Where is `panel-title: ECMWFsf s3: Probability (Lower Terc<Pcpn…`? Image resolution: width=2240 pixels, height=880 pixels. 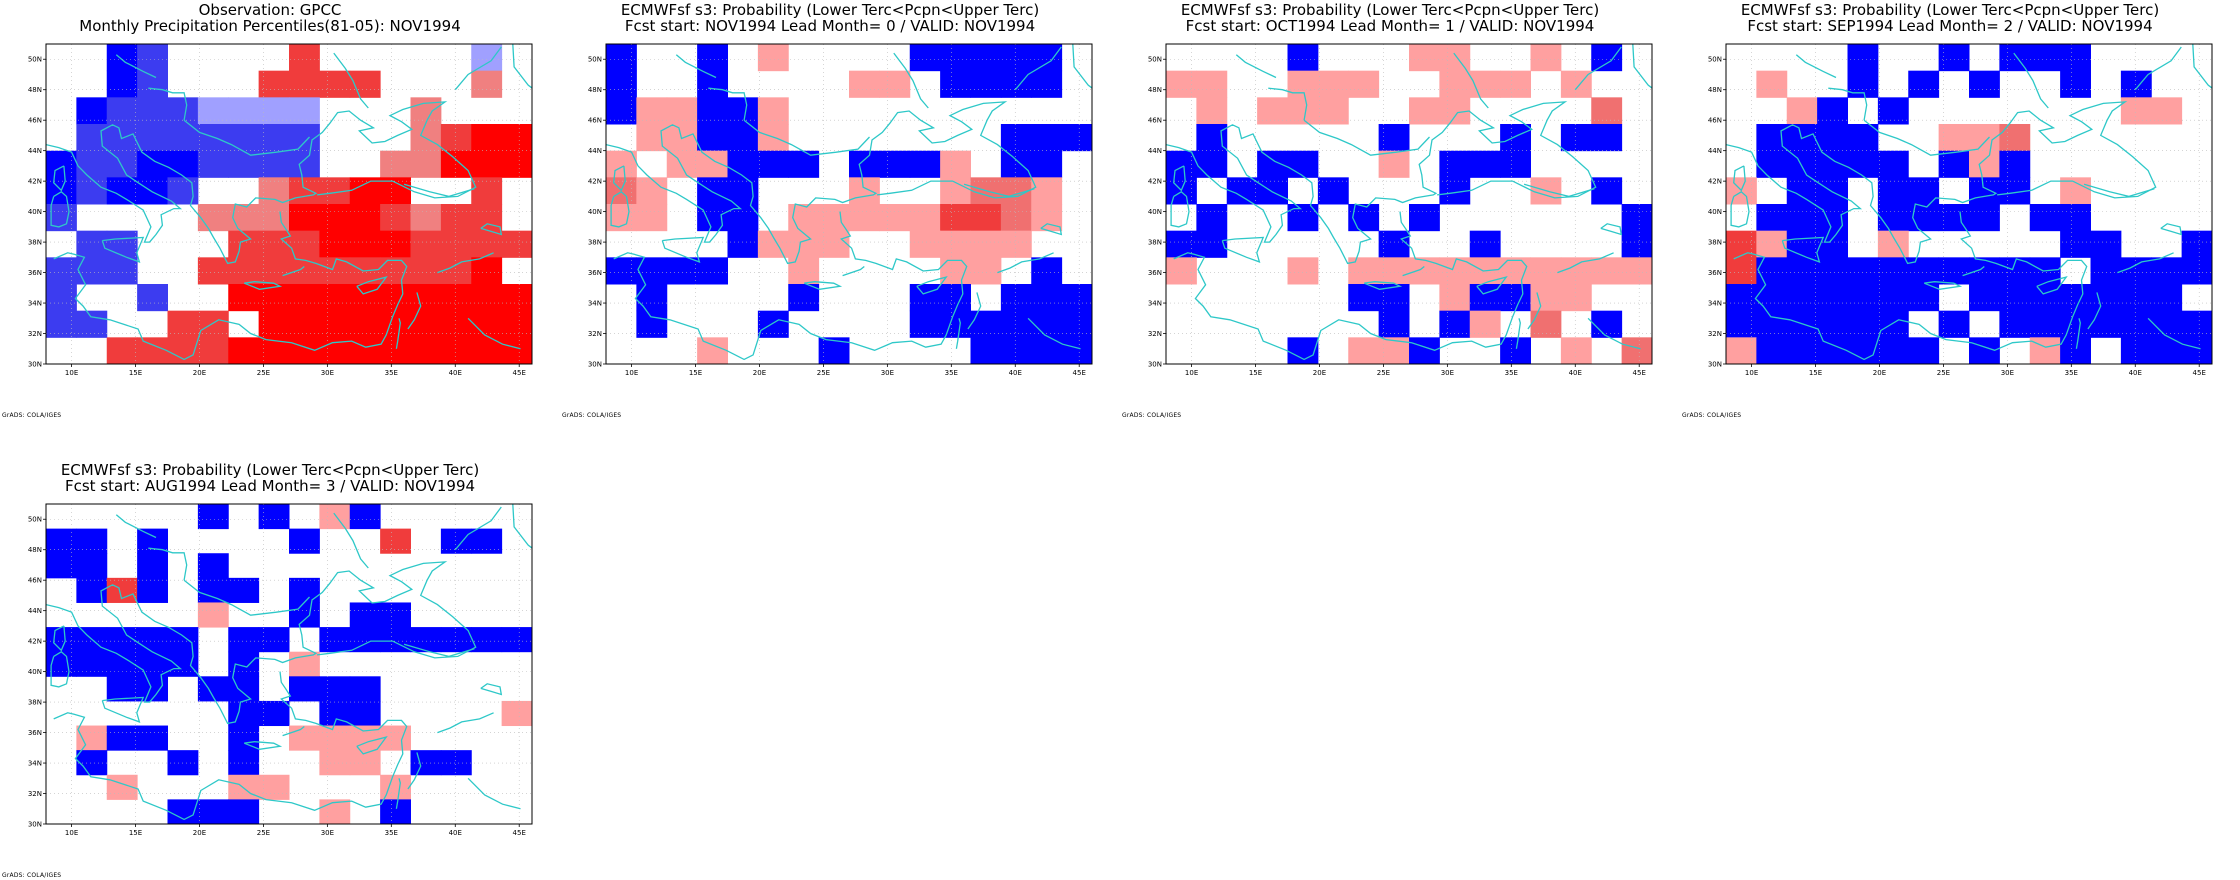 panel-title: ECMWFsf s3: Probability (Lower Terc<Pcpn… is located at coordinates (830, 10).